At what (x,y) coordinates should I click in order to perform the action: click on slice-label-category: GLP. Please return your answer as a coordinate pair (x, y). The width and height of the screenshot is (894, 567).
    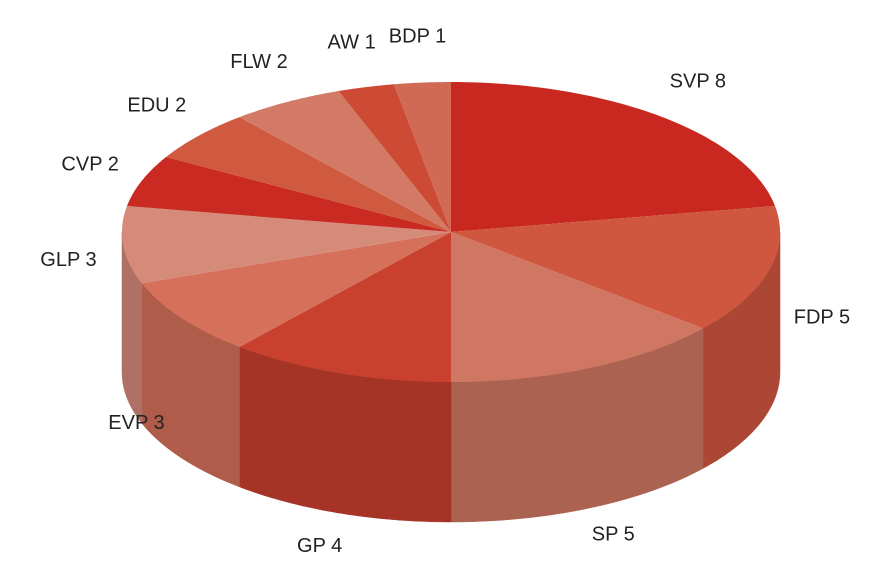
    Looking at the image, I should click on (60, 260).